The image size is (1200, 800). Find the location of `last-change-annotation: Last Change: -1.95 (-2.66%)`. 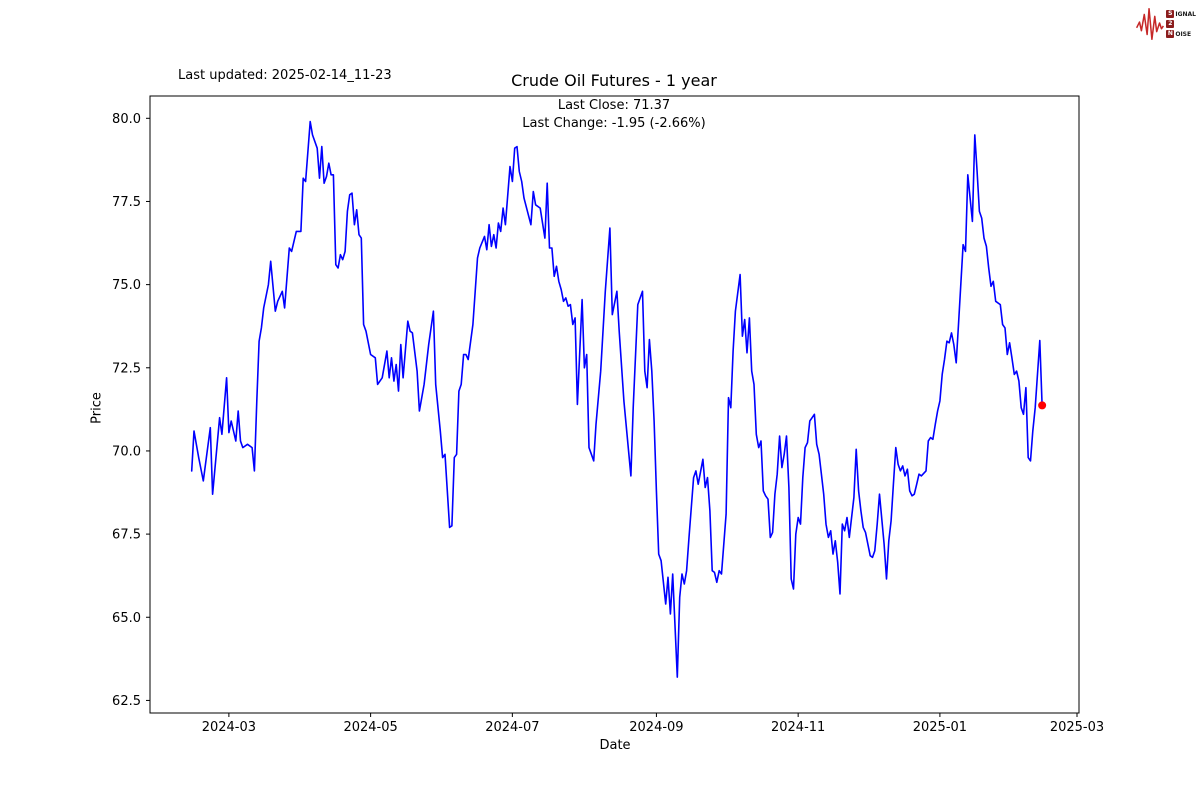

last-change-annotation: Last Change: -1.95 (-2.66%) is located at coordinates (614, 123).